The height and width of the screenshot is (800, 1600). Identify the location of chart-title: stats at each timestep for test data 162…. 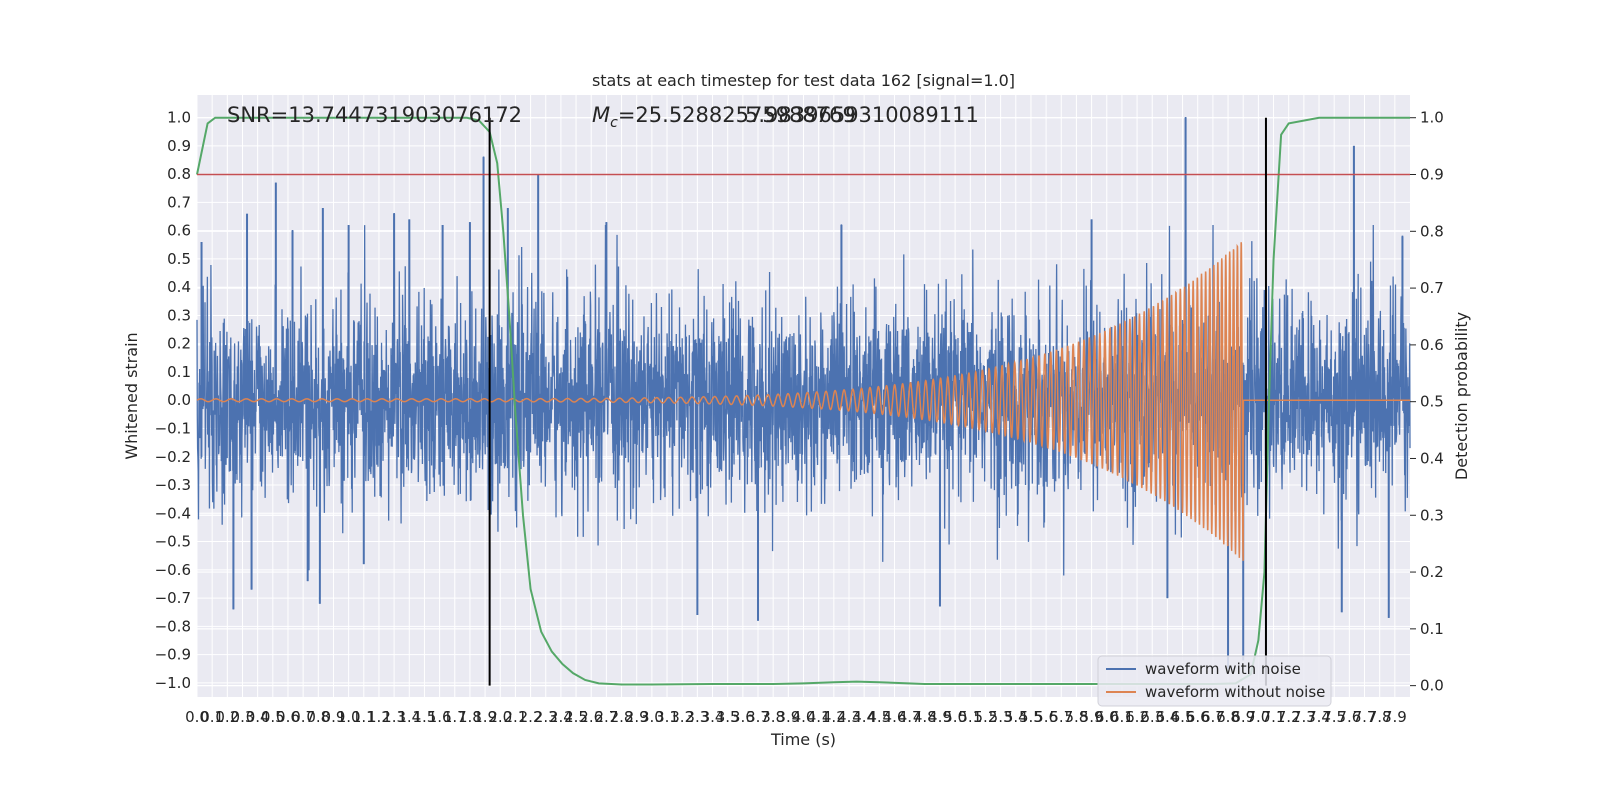
(803, 80).